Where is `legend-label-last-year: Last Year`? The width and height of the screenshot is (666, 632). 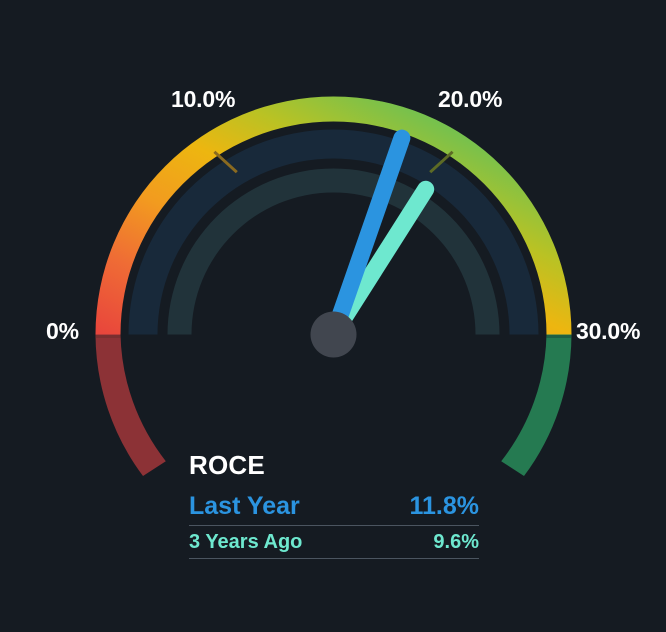 legend-label-last-year: Last Year is located at coordinates (244, 506).